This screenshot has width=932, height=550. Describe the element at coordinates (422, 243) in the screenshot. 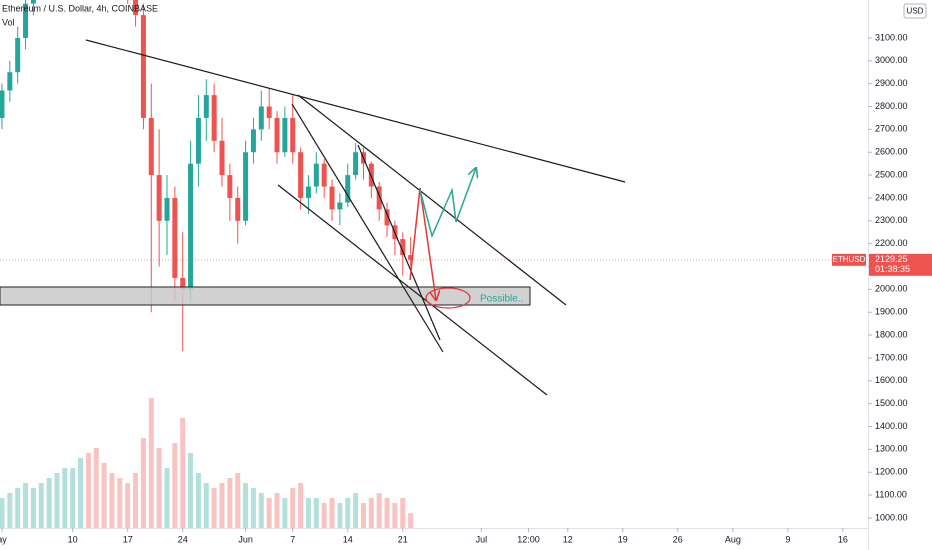

I see `bear-path` at that location.